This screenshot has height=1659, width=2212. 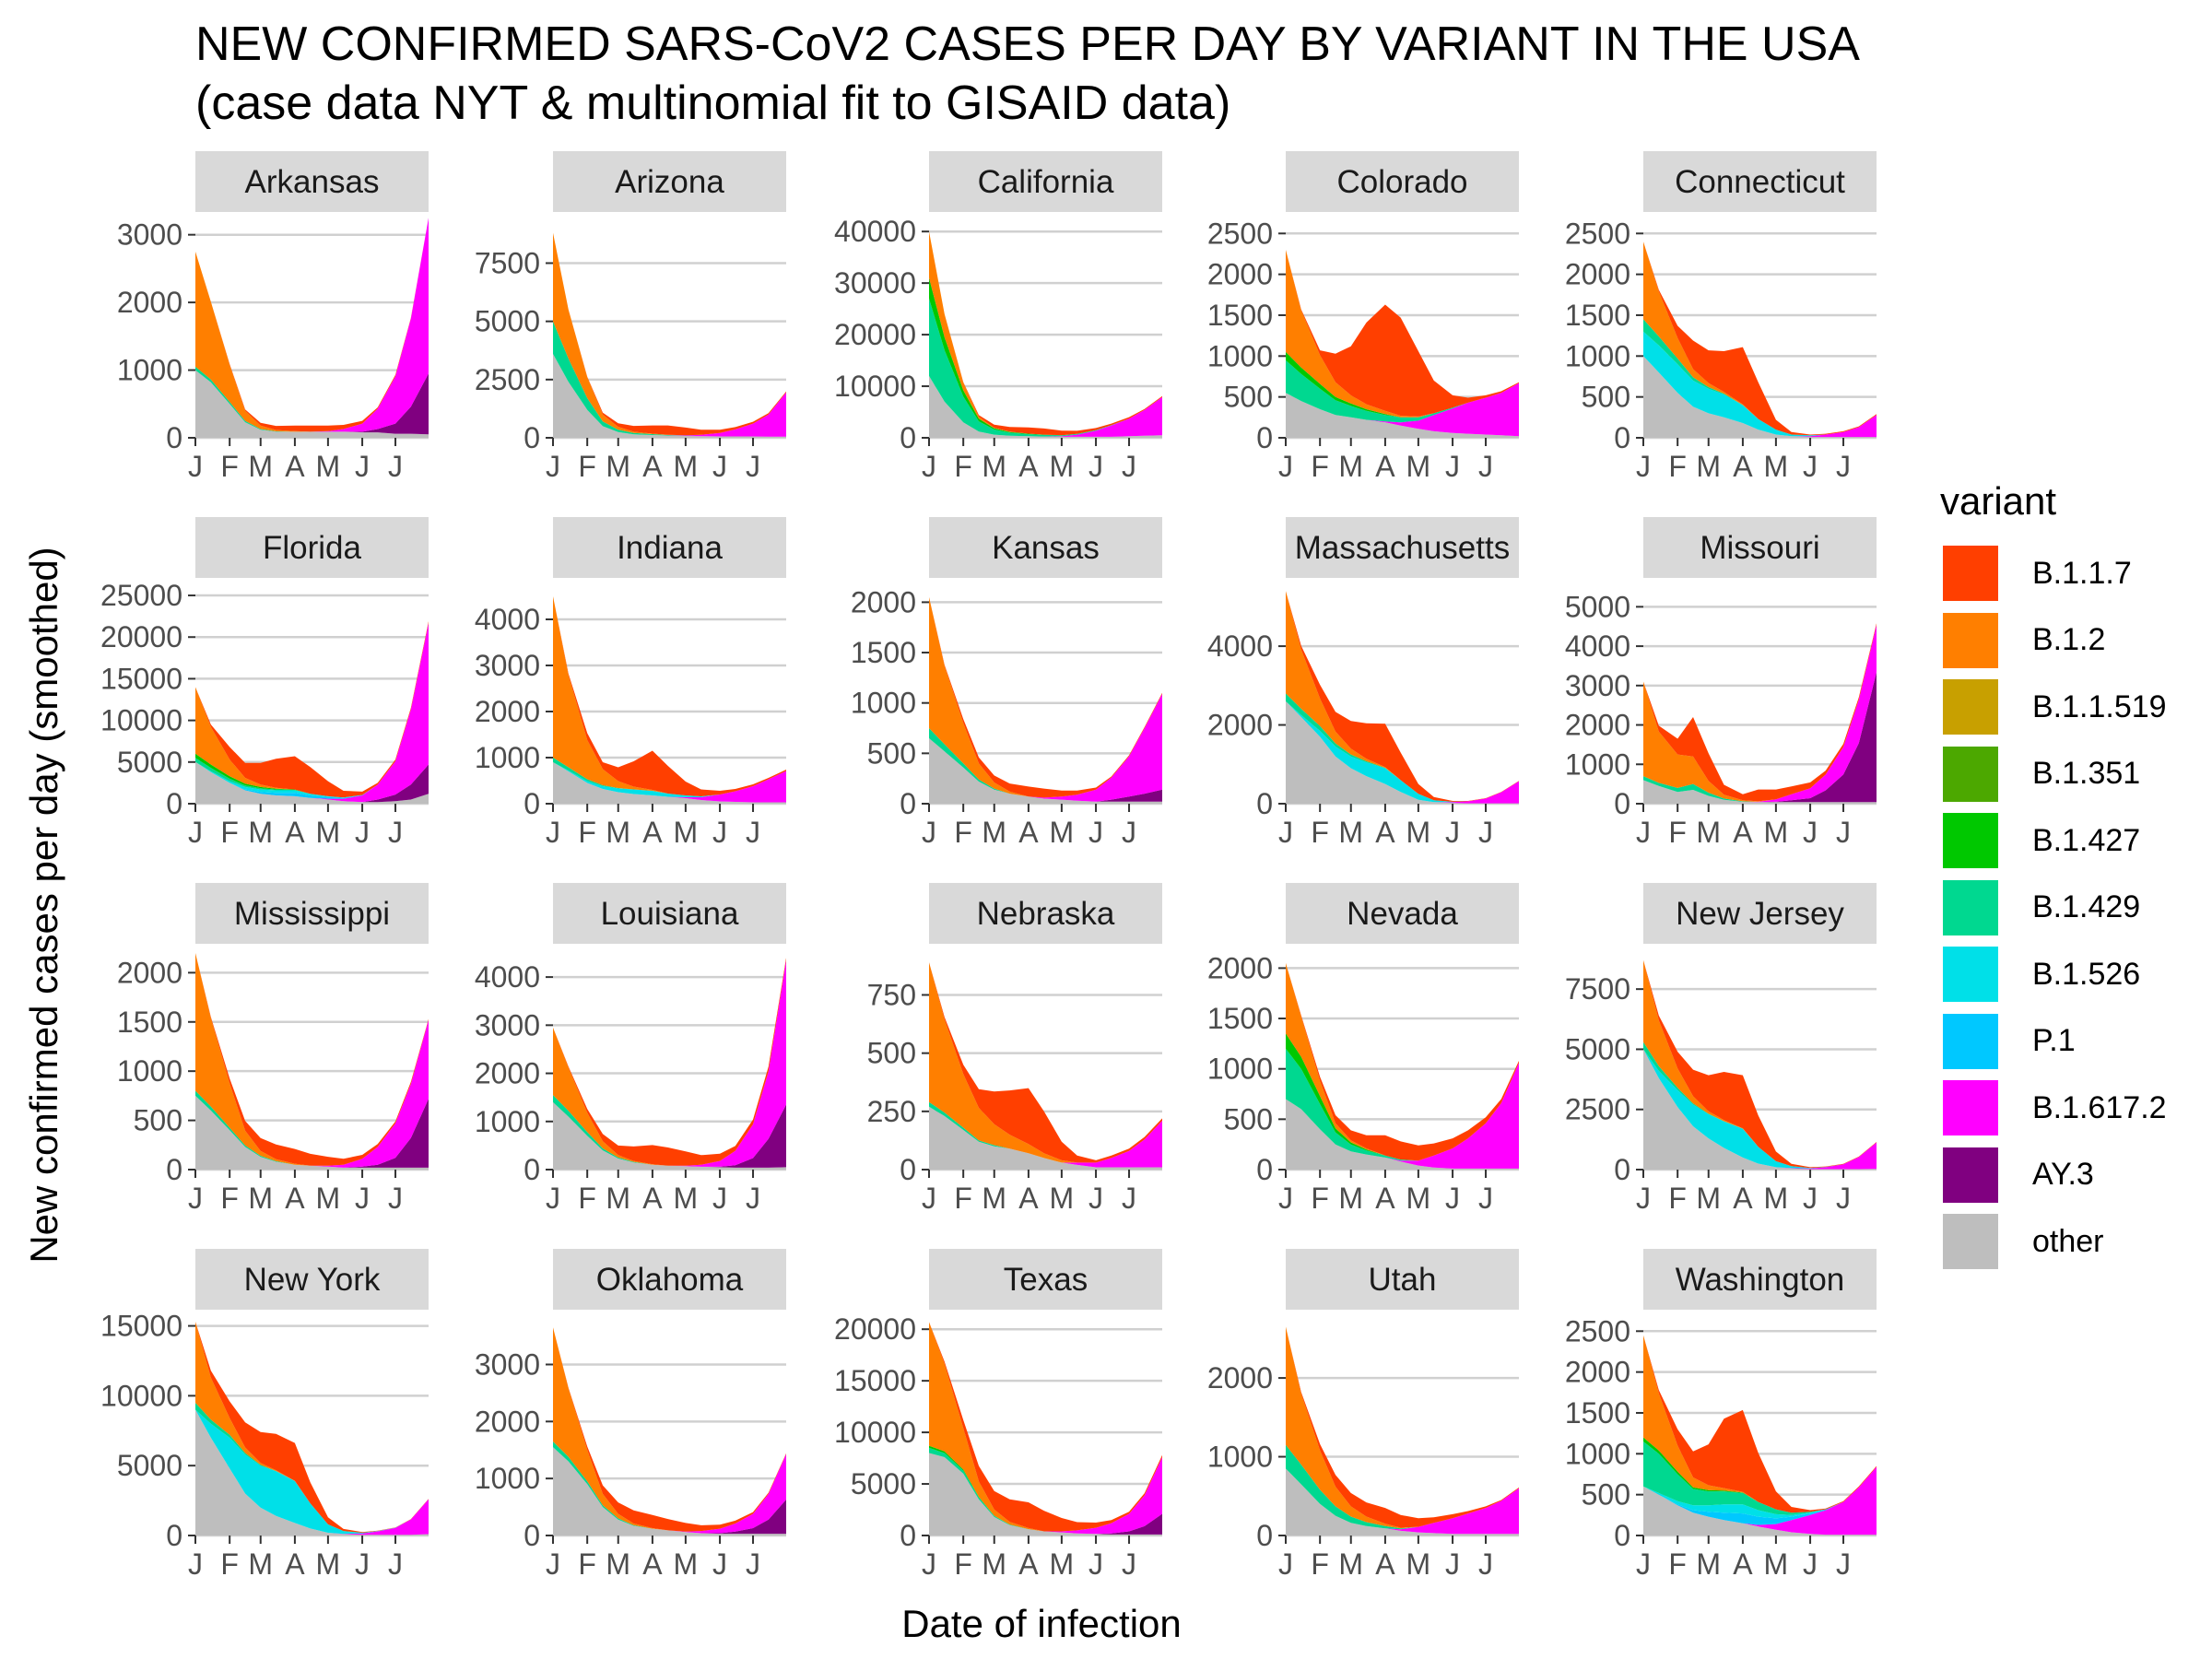 I want to click on legend-label: B.1.427, so click(x=2086, y=840).